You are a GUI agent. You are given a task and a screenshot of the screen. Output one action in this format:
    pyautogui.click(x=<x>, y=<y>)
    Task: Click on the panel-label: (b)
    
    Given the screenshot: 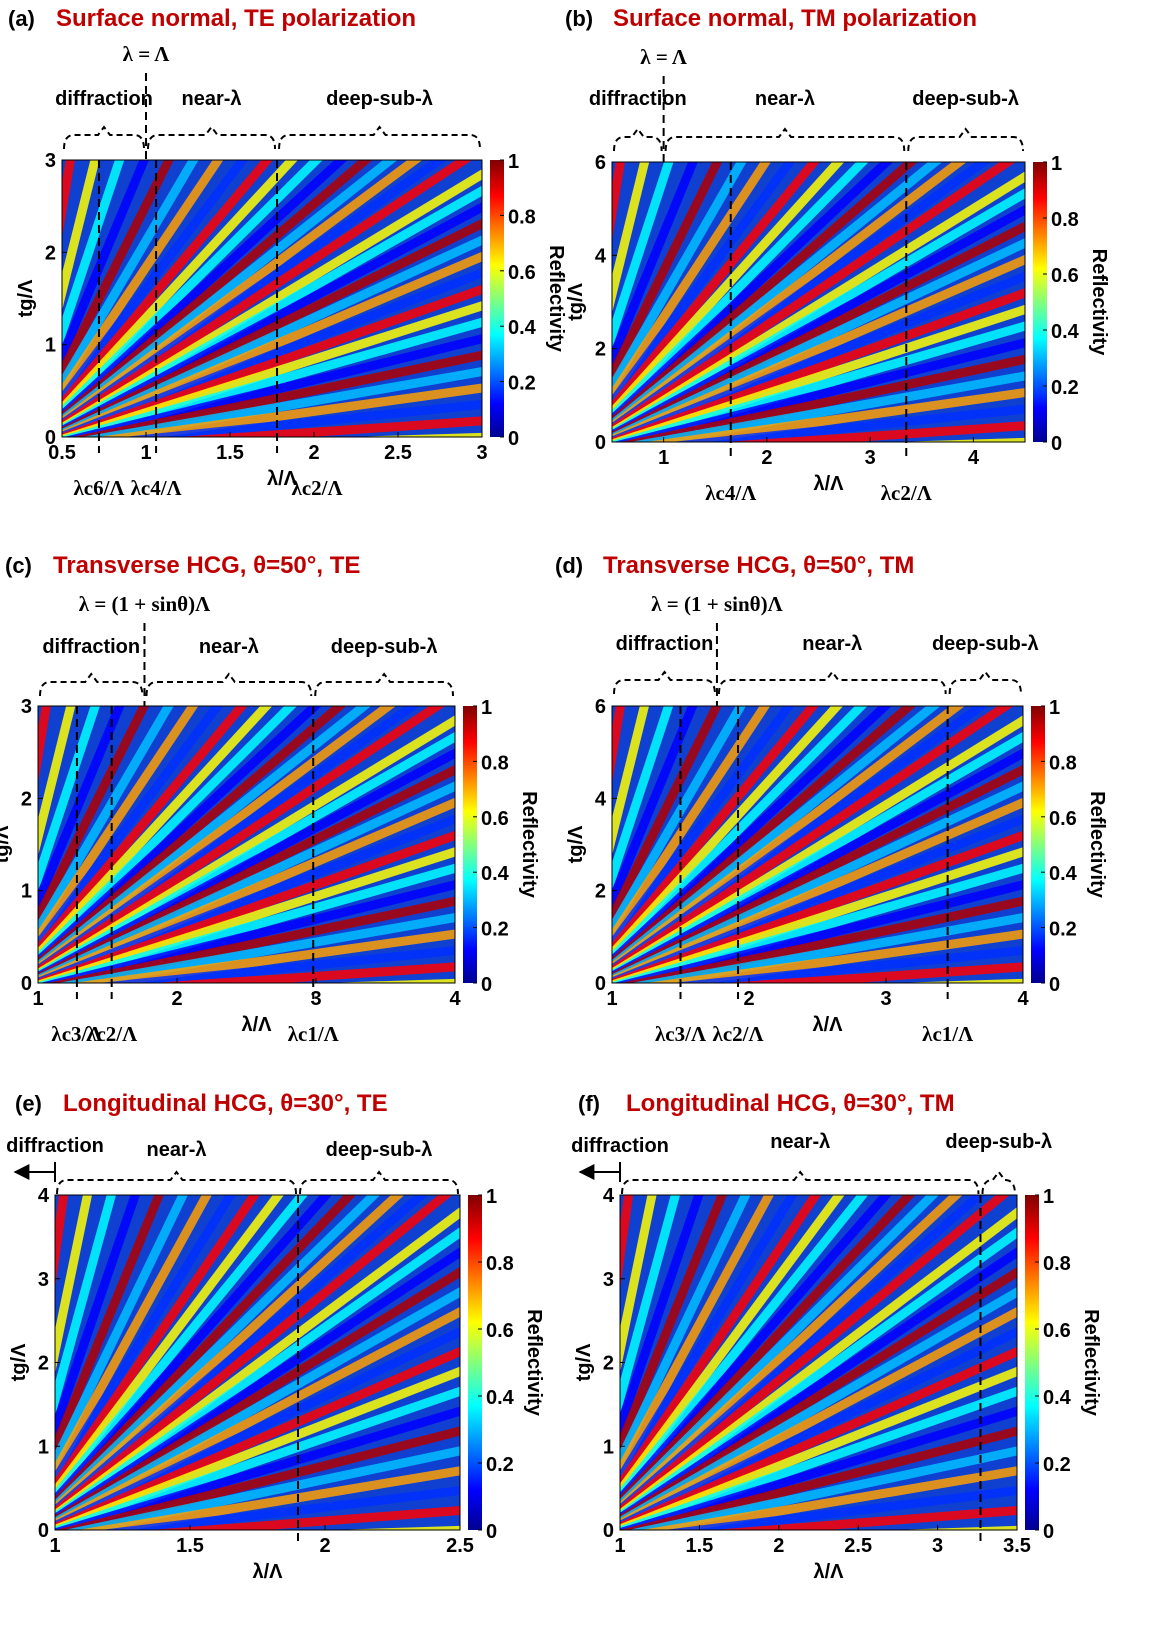 What is the action you would take?
    pyautogui.click(x=579, y=18)
    